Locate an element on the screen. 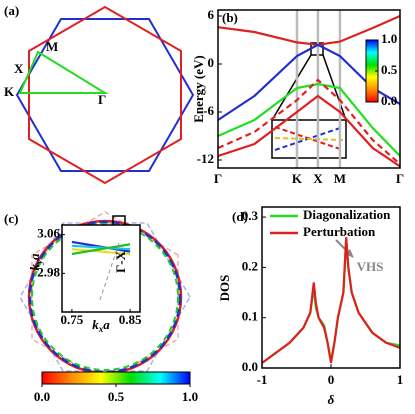  inset-box is located at coordinates (101, 268).